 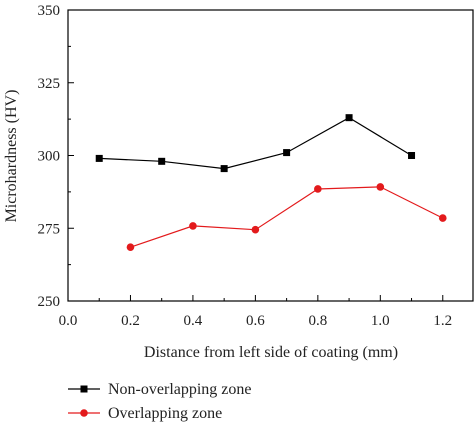 I want to click on series-non-overlapping-zone, so click(x=255, y=143).